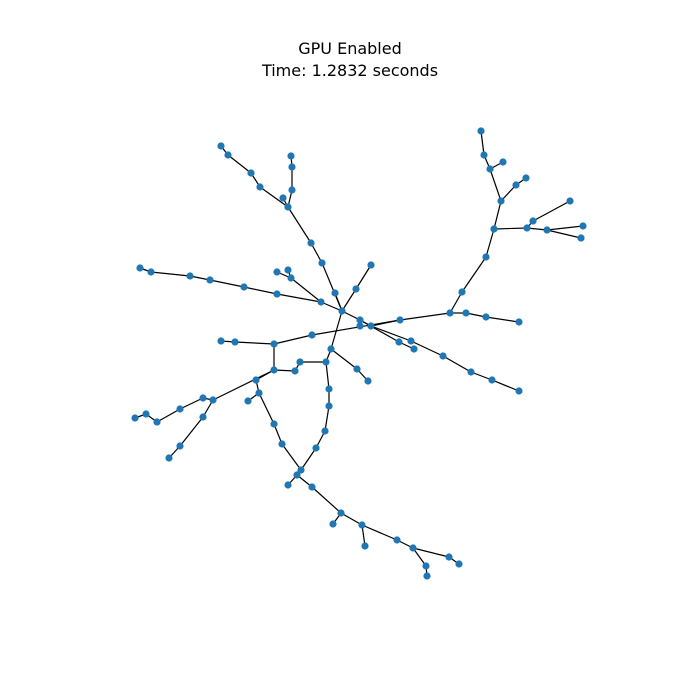  I want to click on figure-title-block: GPU Enabled Time: 1.2832 seconds, so click(350, 60).